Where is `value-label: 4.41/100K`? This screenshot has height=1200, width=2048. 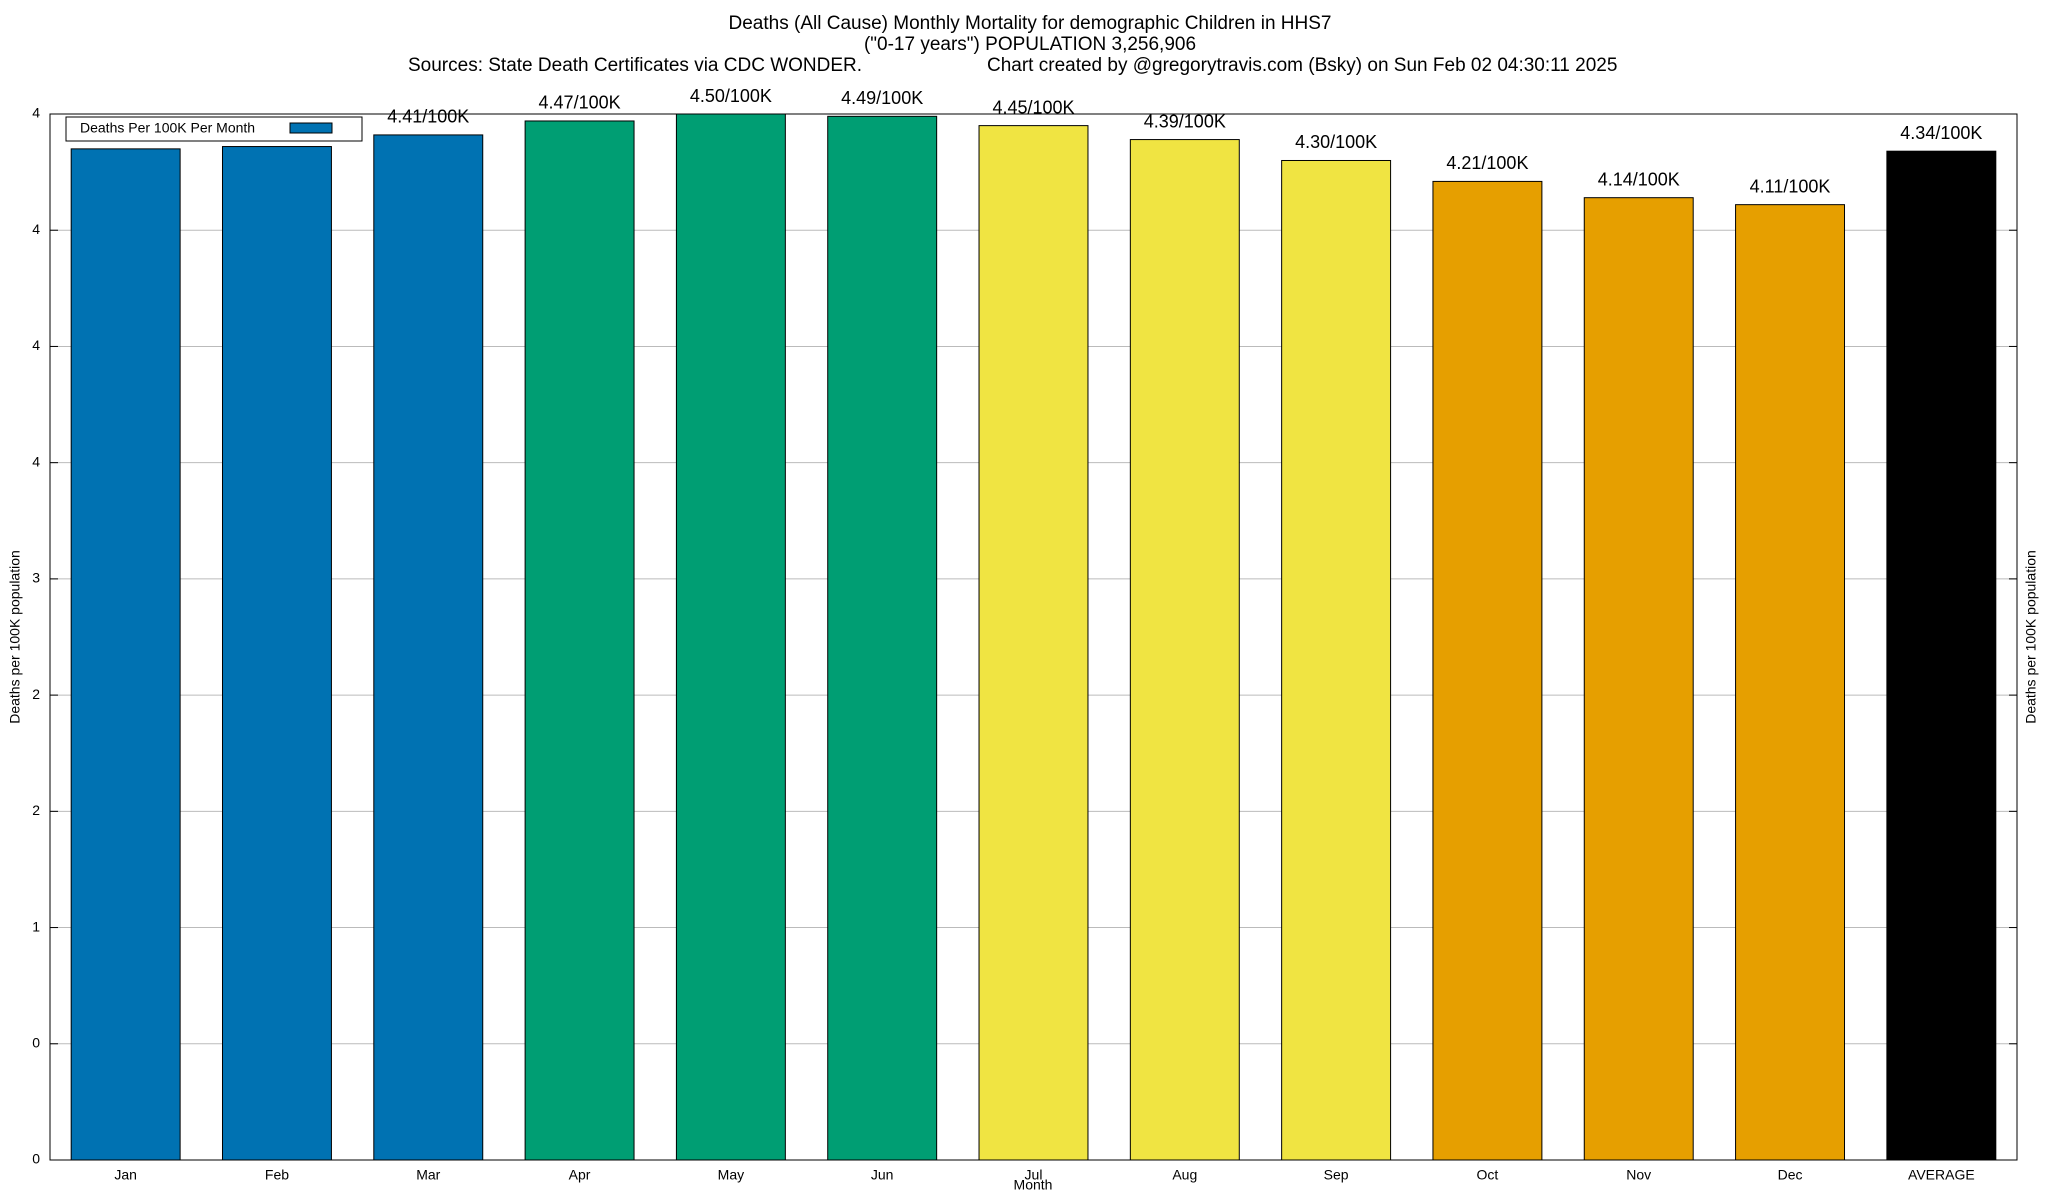 value-label: 4.41/100K is located at coordinates (428, 117).